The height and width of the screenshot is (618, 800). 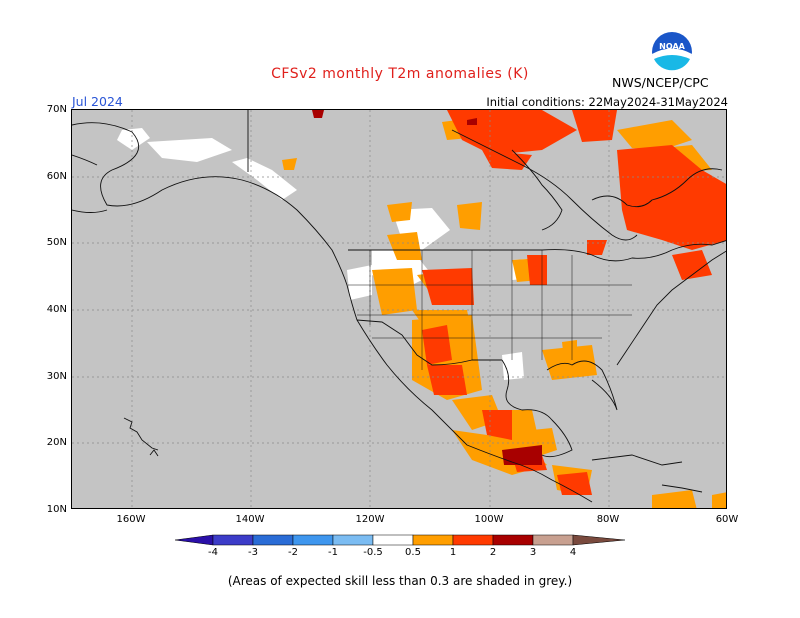 What do you see at coordinates (333, 552) in the screenshot?
I see `colorbar-label: -1` at bounding box center [333, 552].